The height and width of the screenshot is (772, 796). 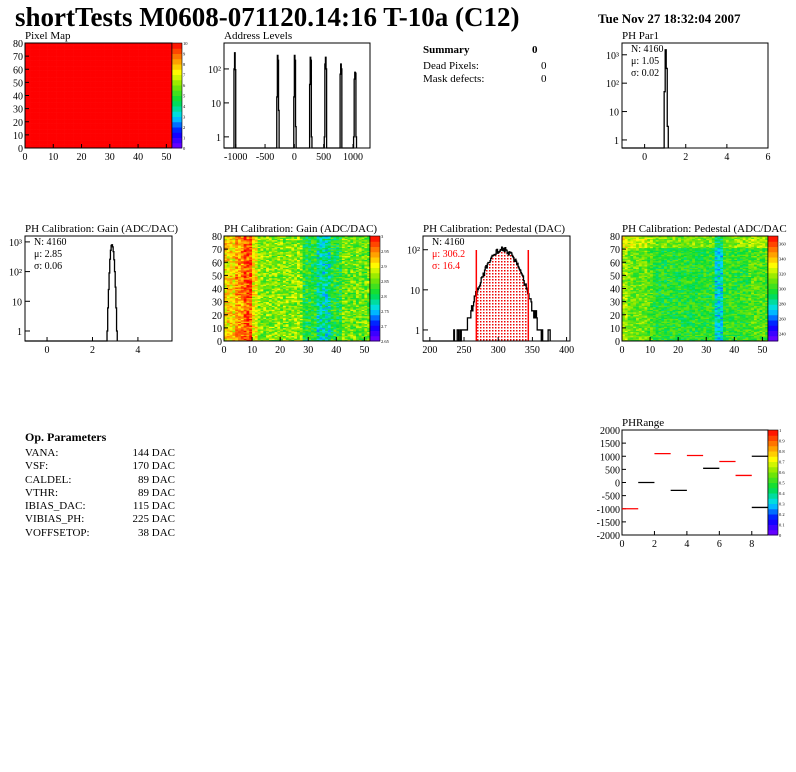 I want to click on palette-tick-label: 8, so click(x=184, y=64).